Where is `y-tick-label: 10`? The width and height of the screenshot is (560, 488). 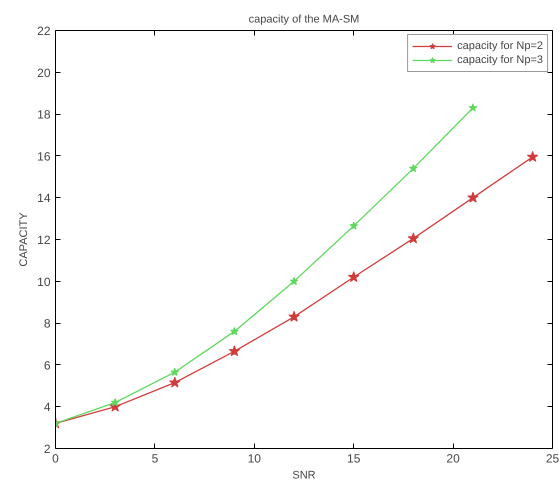
y-tick-label: 10 is located at coordinates (44, 281).